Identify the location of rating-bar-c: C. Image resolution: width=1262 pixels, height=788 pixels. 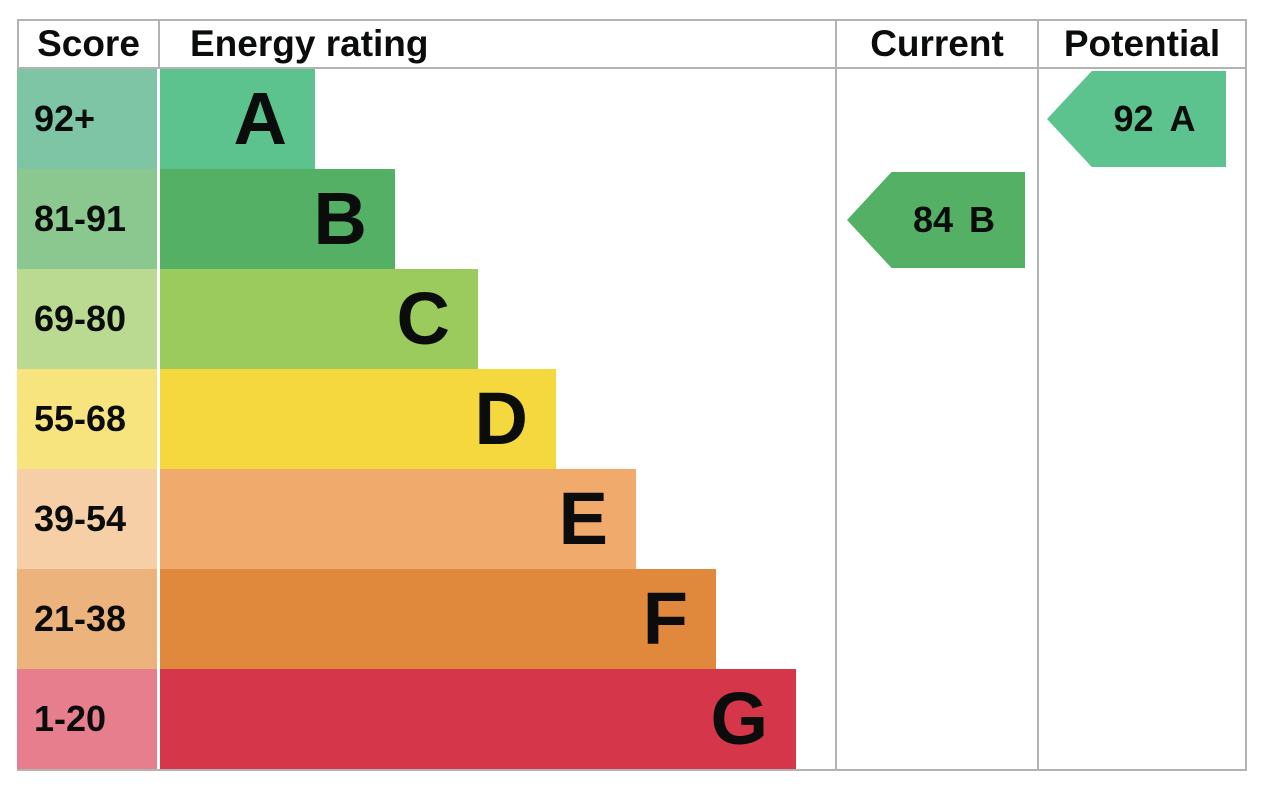
(319, 319).